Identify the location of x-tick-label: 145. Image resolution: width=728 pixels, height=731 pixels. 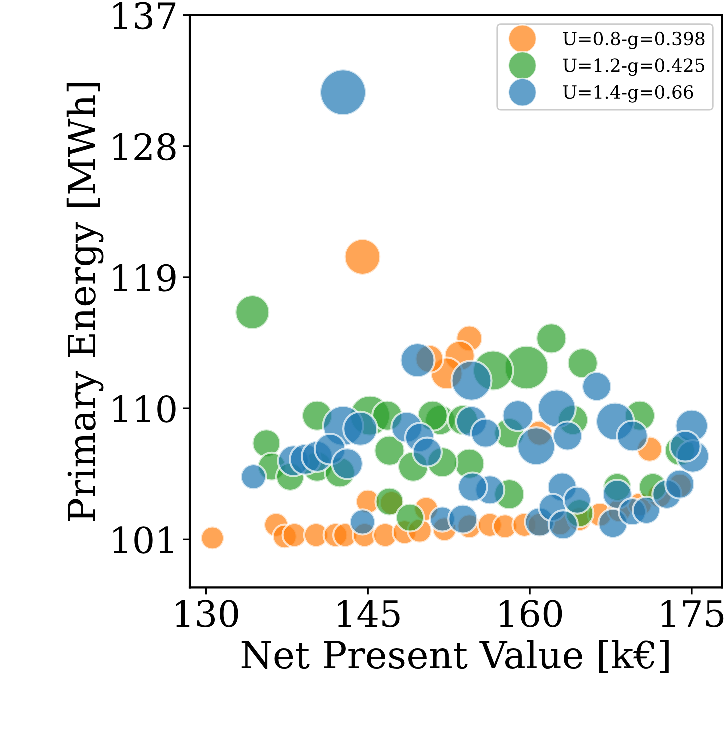
(369, 614).